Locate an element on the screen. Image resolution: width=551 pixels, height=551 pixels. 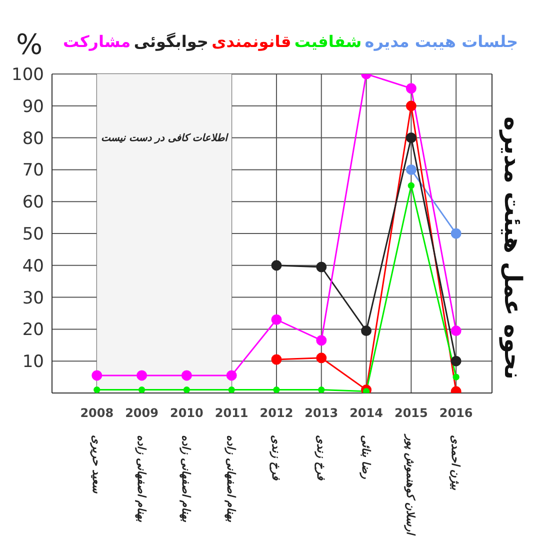
y-tick-label: 80 is located at coordinates (33, 138).